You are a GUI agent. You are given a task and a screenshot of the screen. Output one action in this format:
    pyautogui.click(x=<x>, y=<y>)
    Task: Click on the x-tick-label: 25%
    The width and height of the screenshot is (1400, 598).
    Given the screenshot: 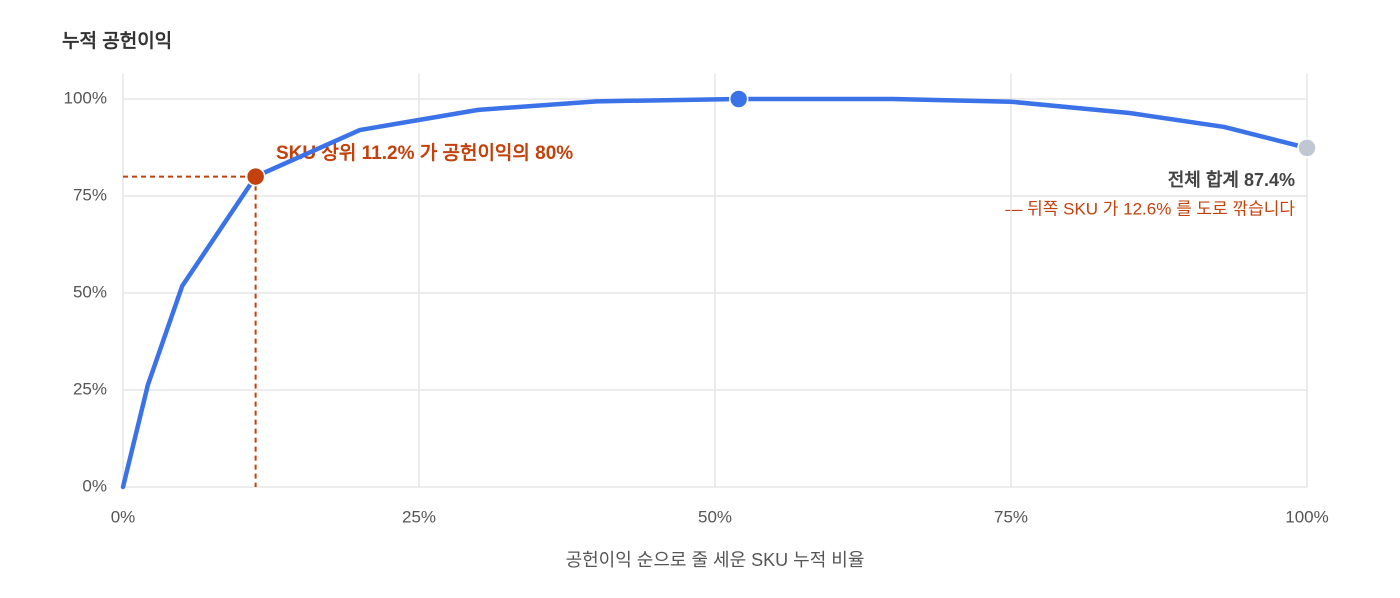 What is the action you would take?
    pyautogui.click(x=419, y=516)
    